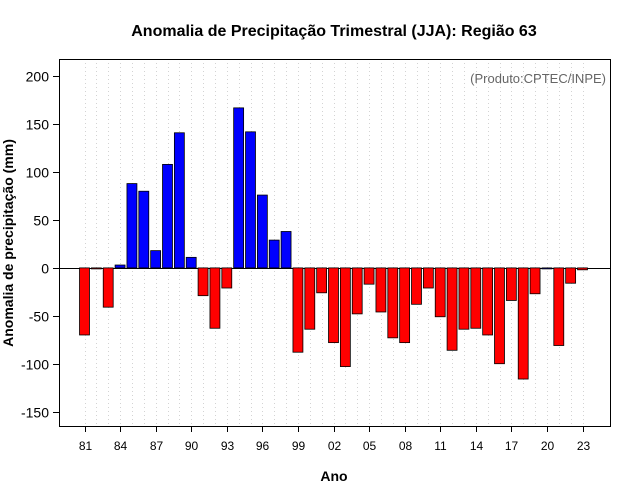 Image resolution: width=640 pixels, height=500 pixels. I want to click on x-axis: 81 84 87 90 93 96 99 02 05 08 11 14 17 20 23, so click(335, 439).